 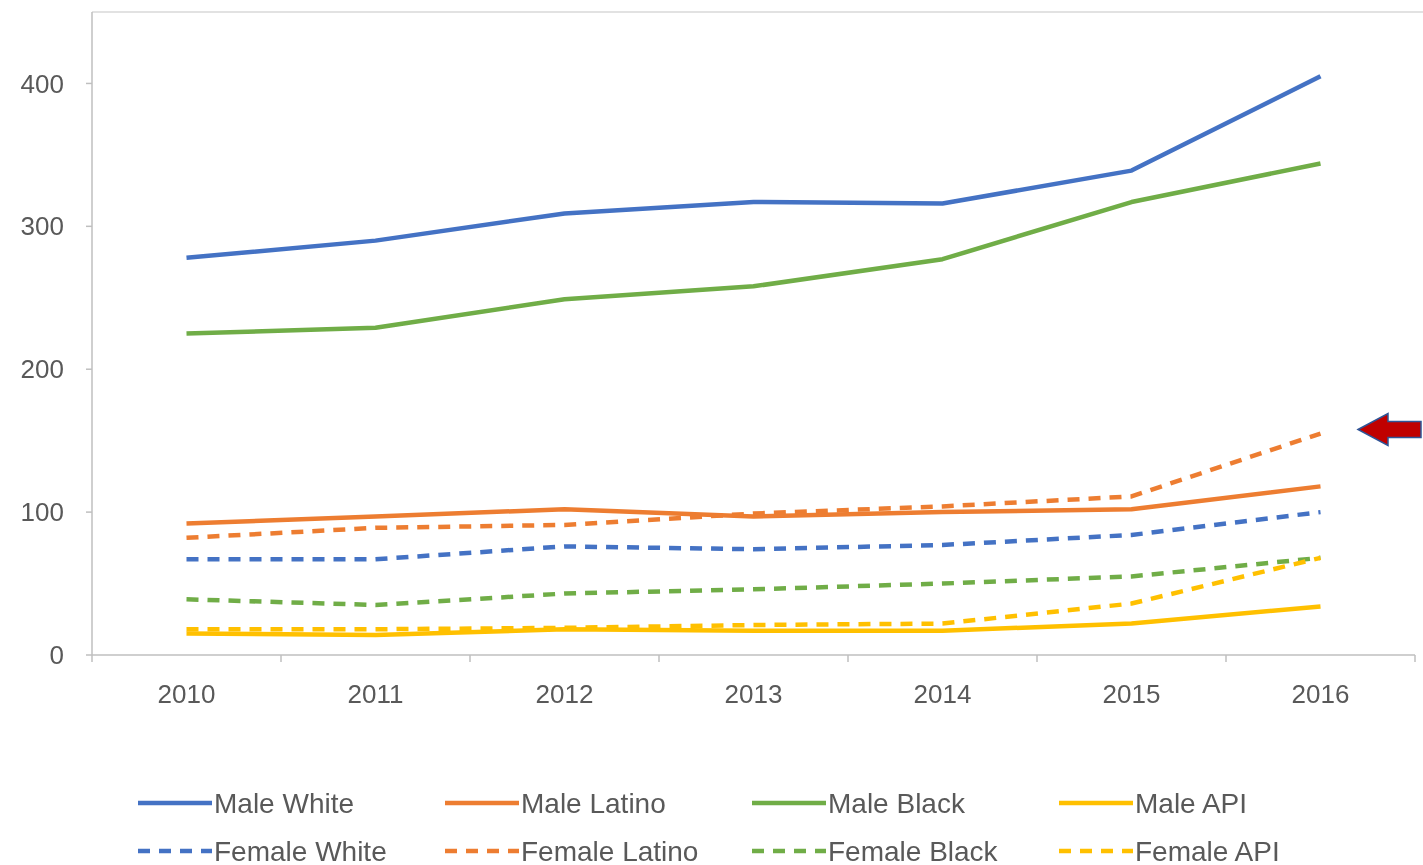 What do you see at coordinates (284, 803) in the screenshot?
I see `legend-label: Male White` at bounding box center [284, 803].